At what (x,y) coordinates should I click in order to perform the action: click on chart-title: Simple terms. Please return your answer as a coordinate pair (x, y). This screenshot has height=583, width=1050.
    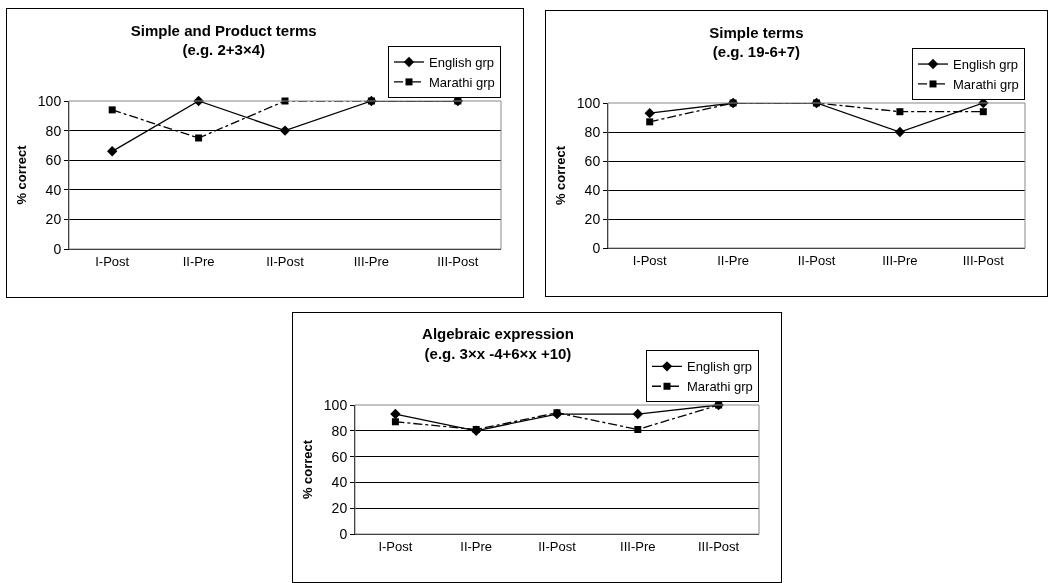
    Looking at the image, I should click on (756, 32).